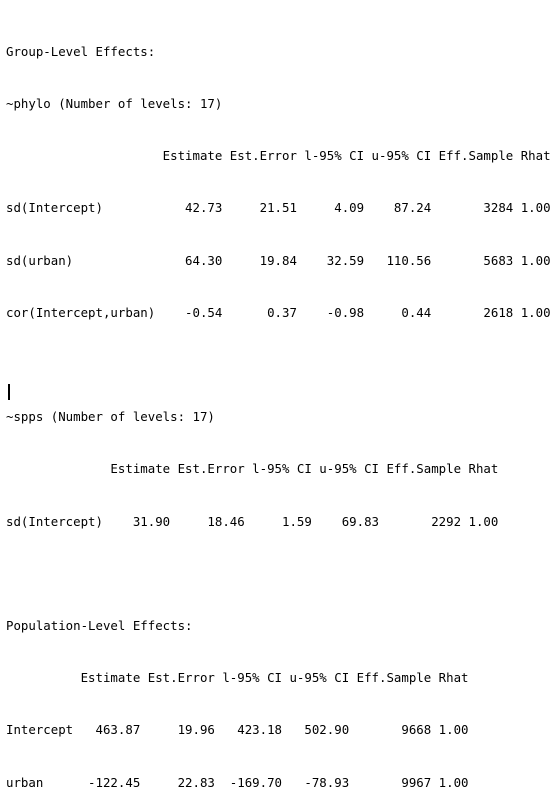  What do you see at coordinates (114, 417) in the screenshot?
I see `spps-label: ~spps (Number of levels: 17)` at bounding box center [114, 417].